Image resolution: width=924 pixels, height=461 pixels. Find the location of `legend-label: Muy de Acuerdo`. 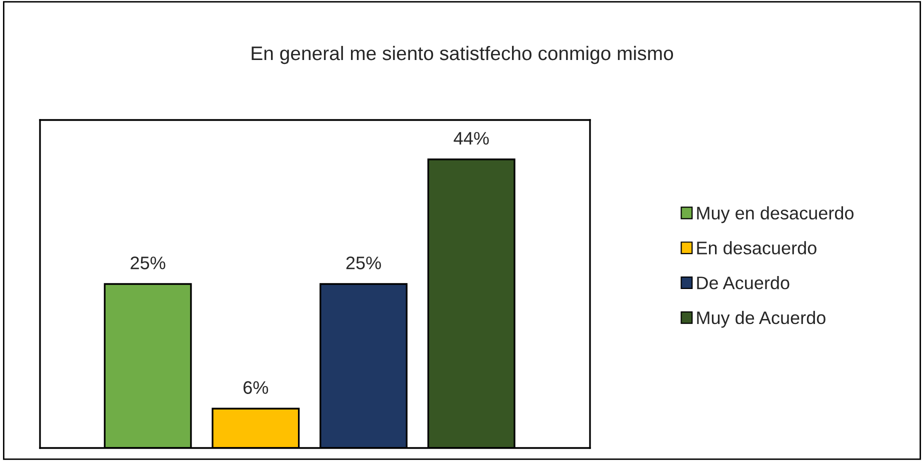

legend-label: Muy de Acuerdo is located at coordinates (761, 319).